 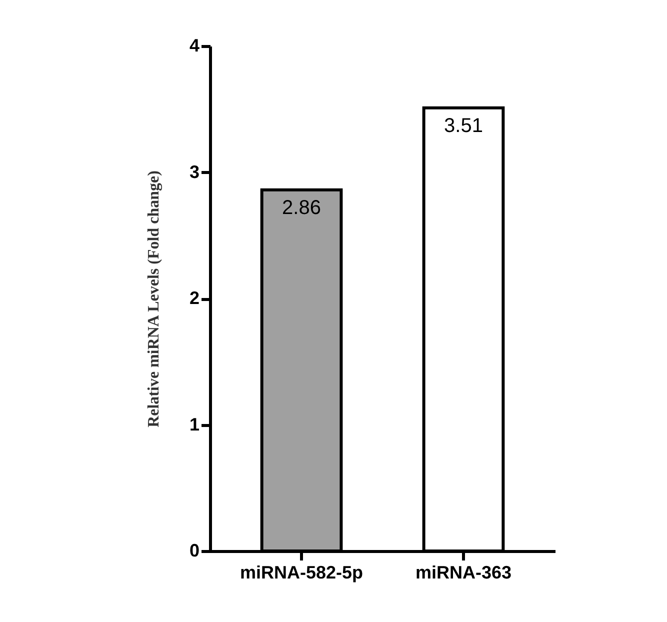 I want to click on data-label: 3.51, so click(x=463, y=125).